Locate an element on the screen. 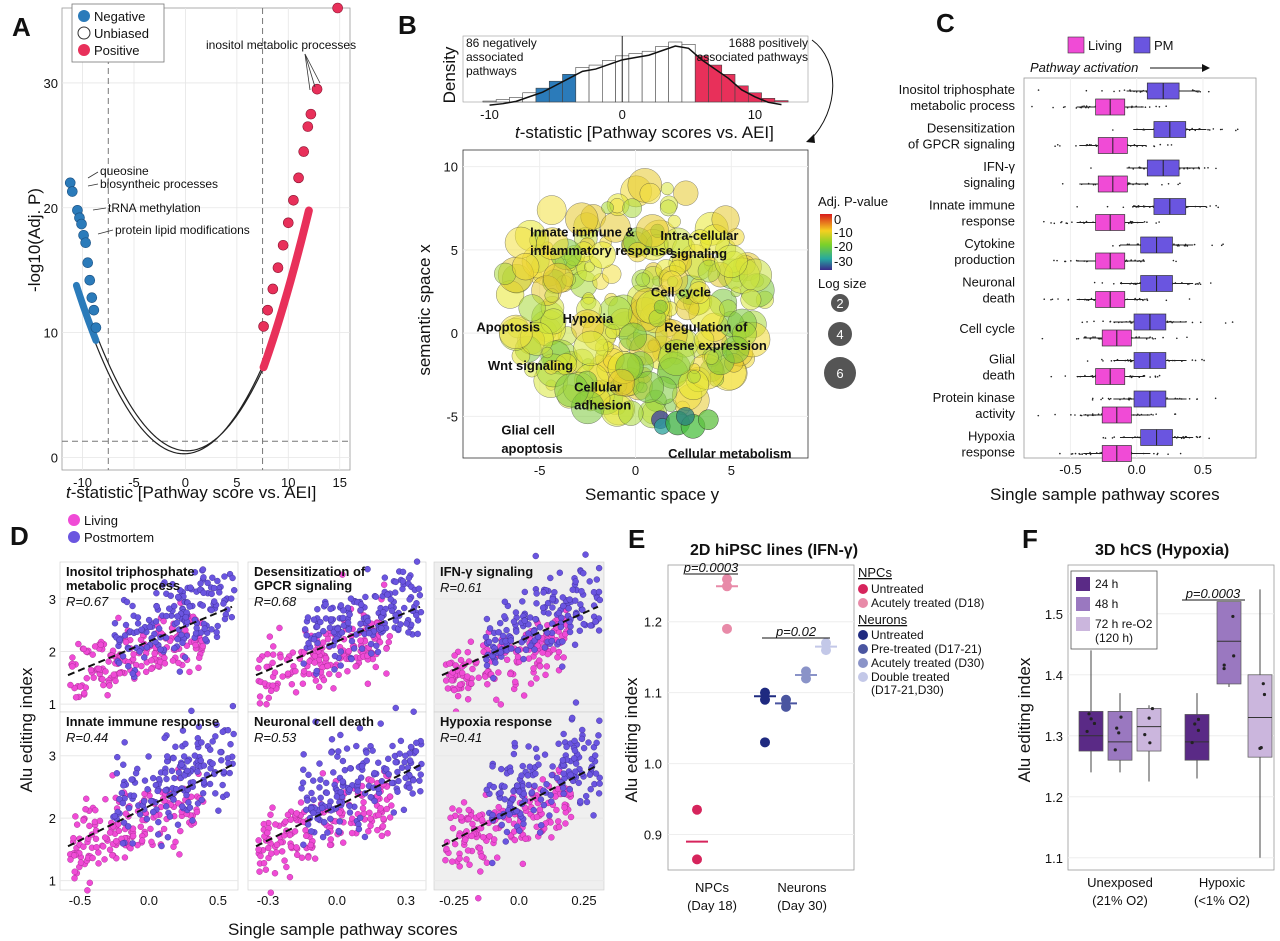  legend-negative-marker is located at coordinates (84, 16).